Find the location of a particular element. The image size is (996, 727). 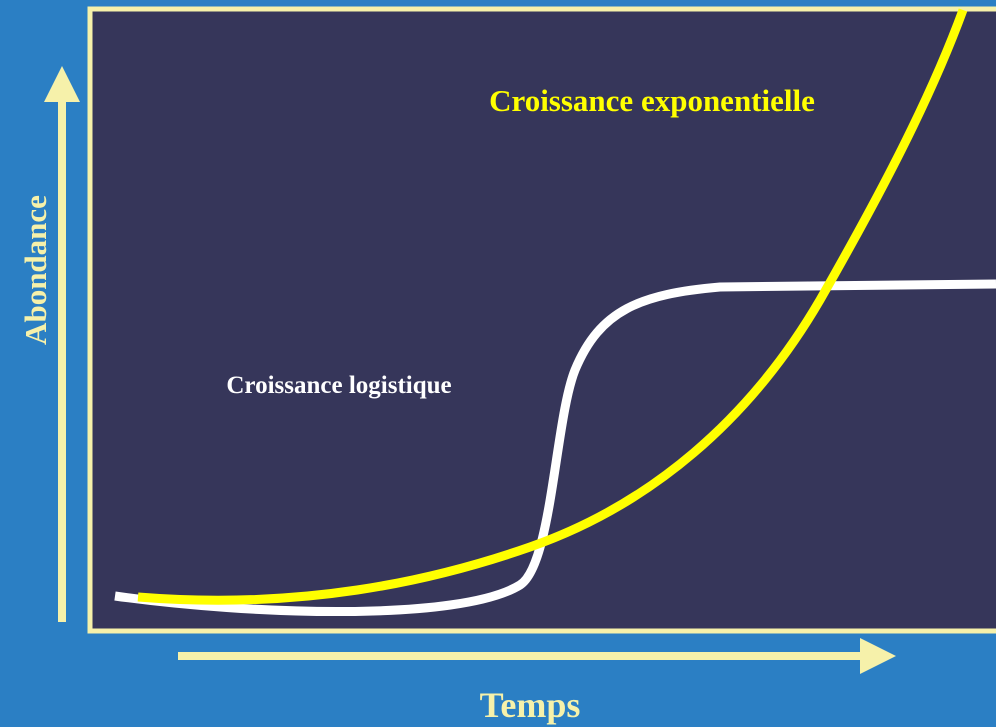

x-axis-arrowhead is located at coordinates (878, 656).